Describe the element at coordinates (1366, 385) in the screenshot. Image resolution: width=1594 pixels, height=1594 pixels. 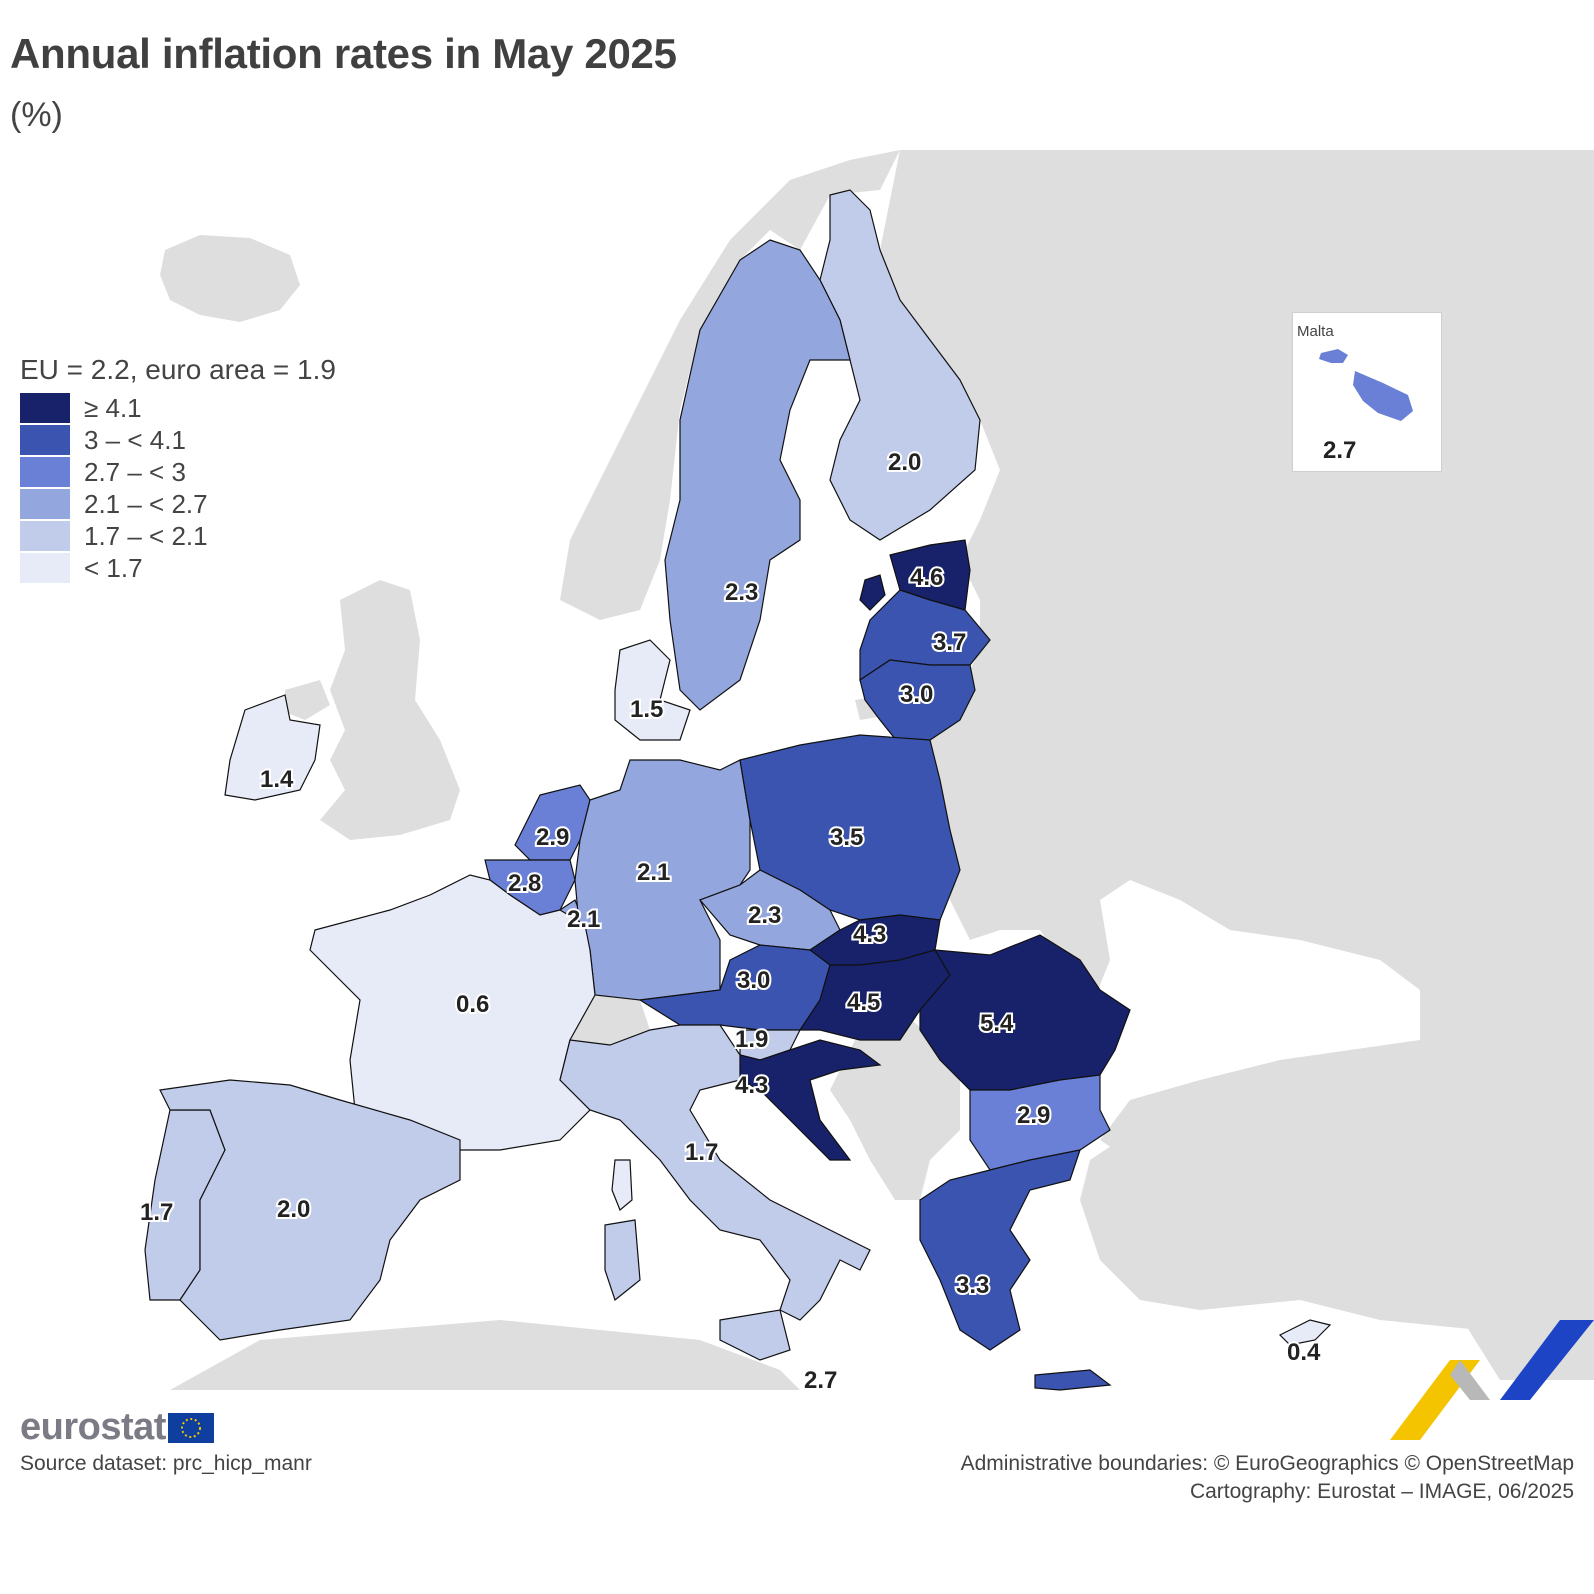
I see `malta-shape` at that location.